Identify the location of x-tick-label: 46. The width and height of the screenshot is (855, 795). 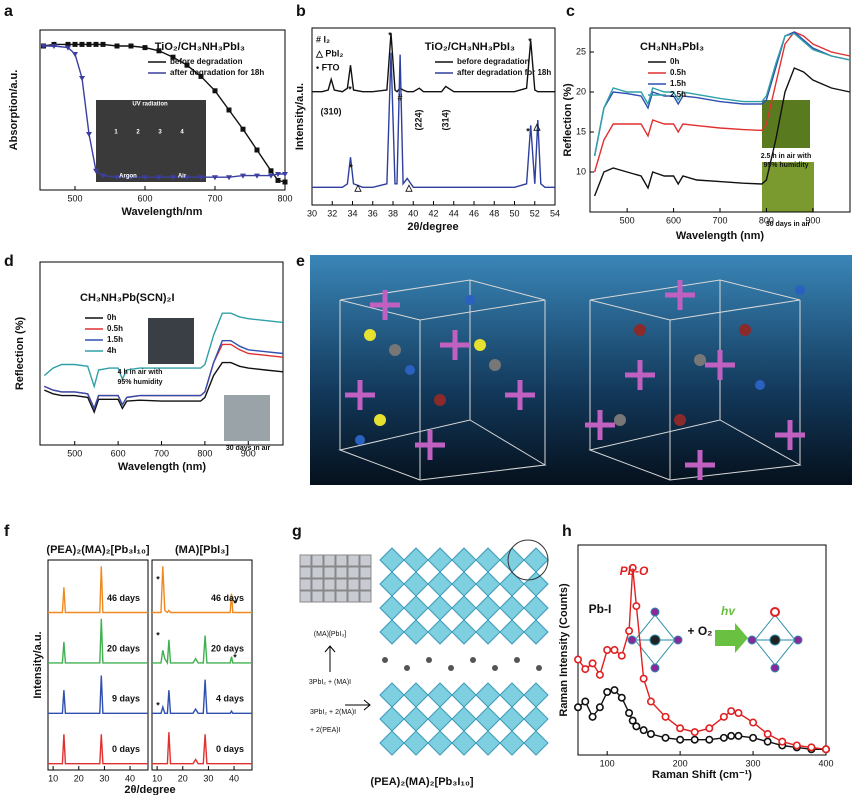
(474, 213).